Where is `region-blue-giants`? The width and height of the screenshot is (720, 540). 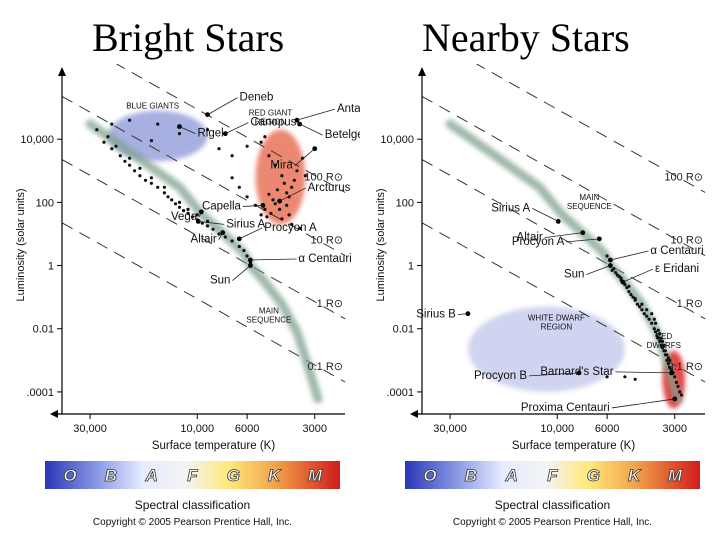
region-blue-giants is located at coordinates (157, 136).